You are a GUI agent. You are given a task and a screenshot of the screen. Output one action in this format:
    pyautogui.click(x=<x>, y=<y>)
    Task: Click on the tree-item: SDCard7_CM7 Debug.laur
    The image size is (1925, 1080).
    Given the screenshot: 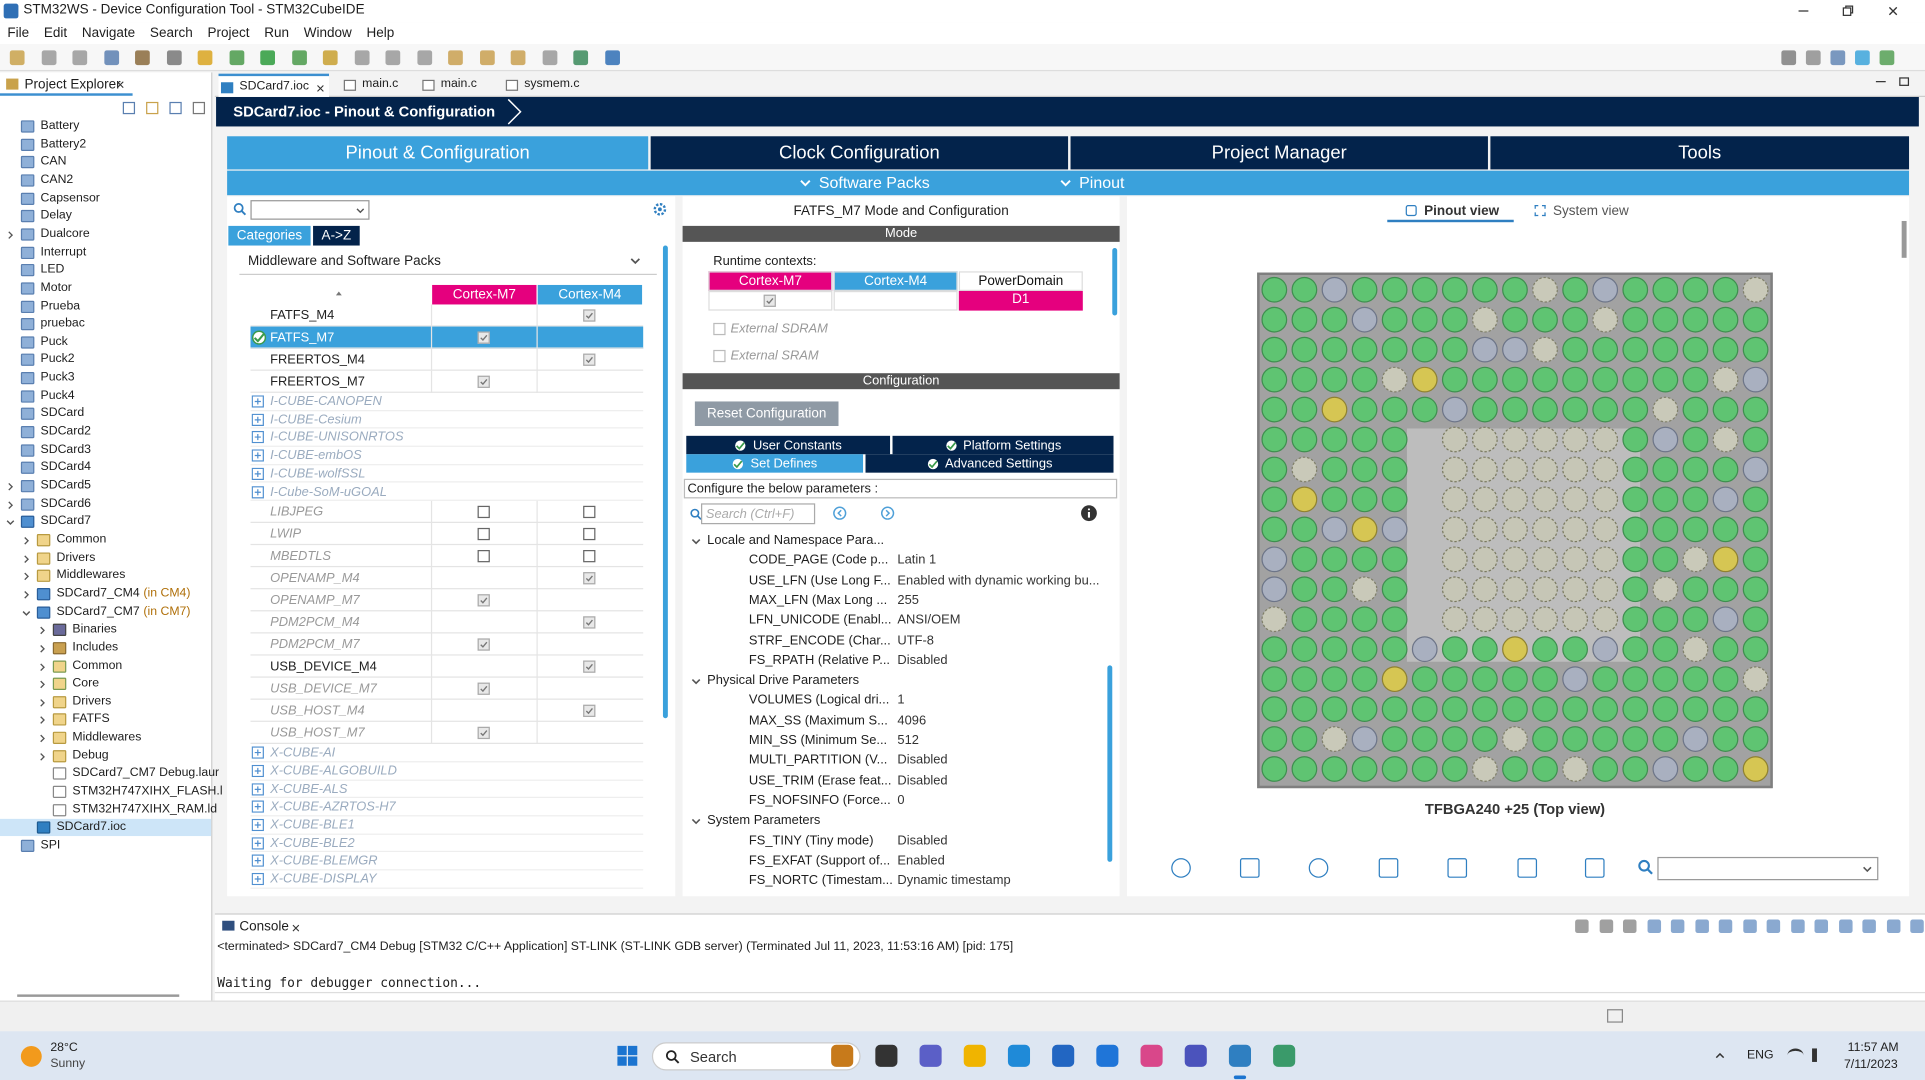 What is the action you would take?
    pyautogui.click(x=109, y=773)
    